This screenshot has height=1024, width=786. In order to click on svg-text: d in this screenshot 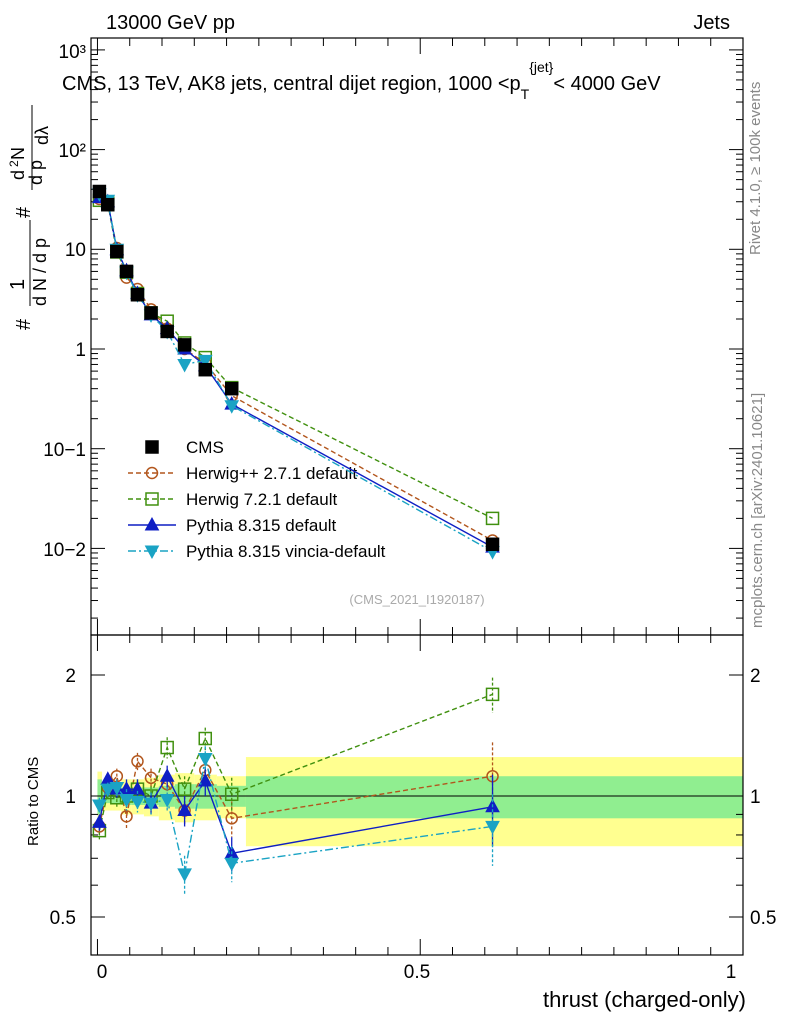, I will do `click(18, 175)`.